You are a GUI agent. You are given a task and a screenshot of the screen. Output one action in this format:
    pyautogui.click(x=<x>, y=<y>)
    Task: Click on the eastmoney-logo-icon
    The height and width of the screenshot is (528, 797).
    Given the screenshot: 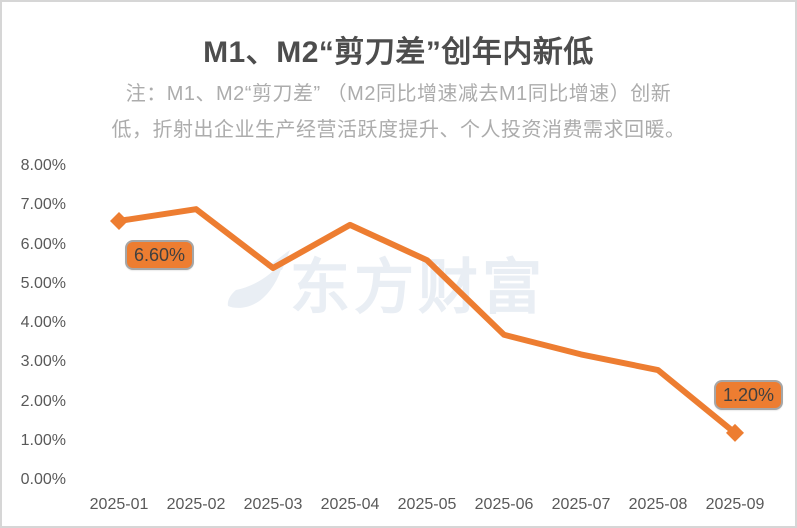 What is the action you would take?
    pyautogui.click(x=258, y=279)
    